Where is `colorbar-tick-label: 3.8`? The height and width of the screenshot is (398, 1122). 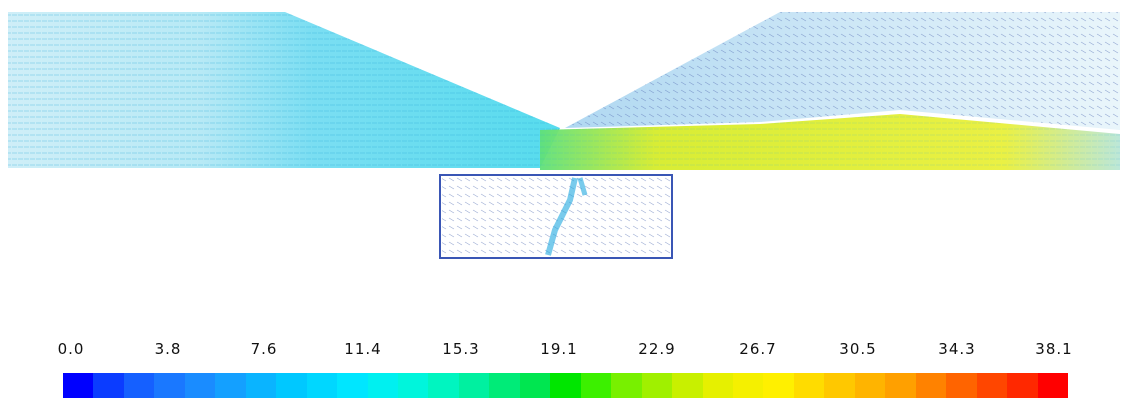
colorbar-tick-label: 3.8 is located at coordinates (168, 349).